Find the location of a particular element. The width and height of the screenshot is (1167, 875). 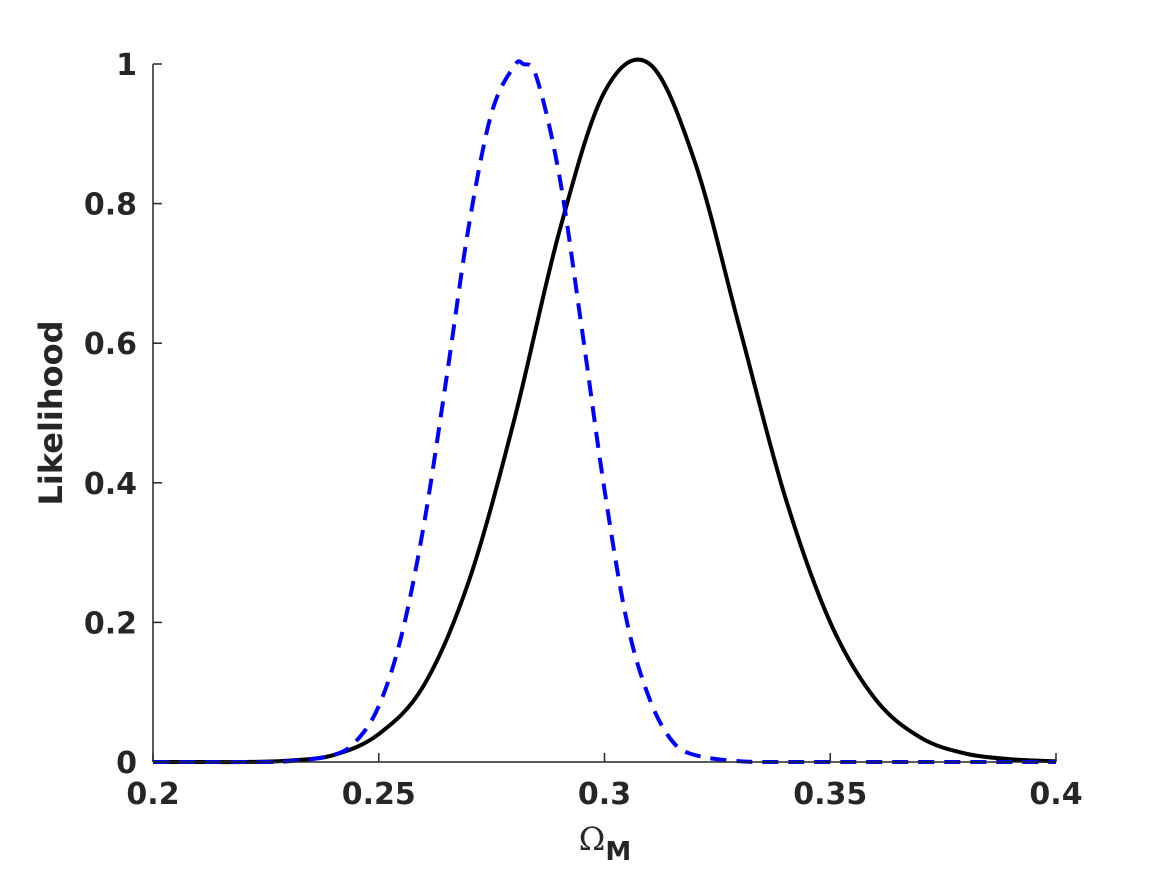

x-axis-label-symbol: Ω is located at coordinates (592, 839).